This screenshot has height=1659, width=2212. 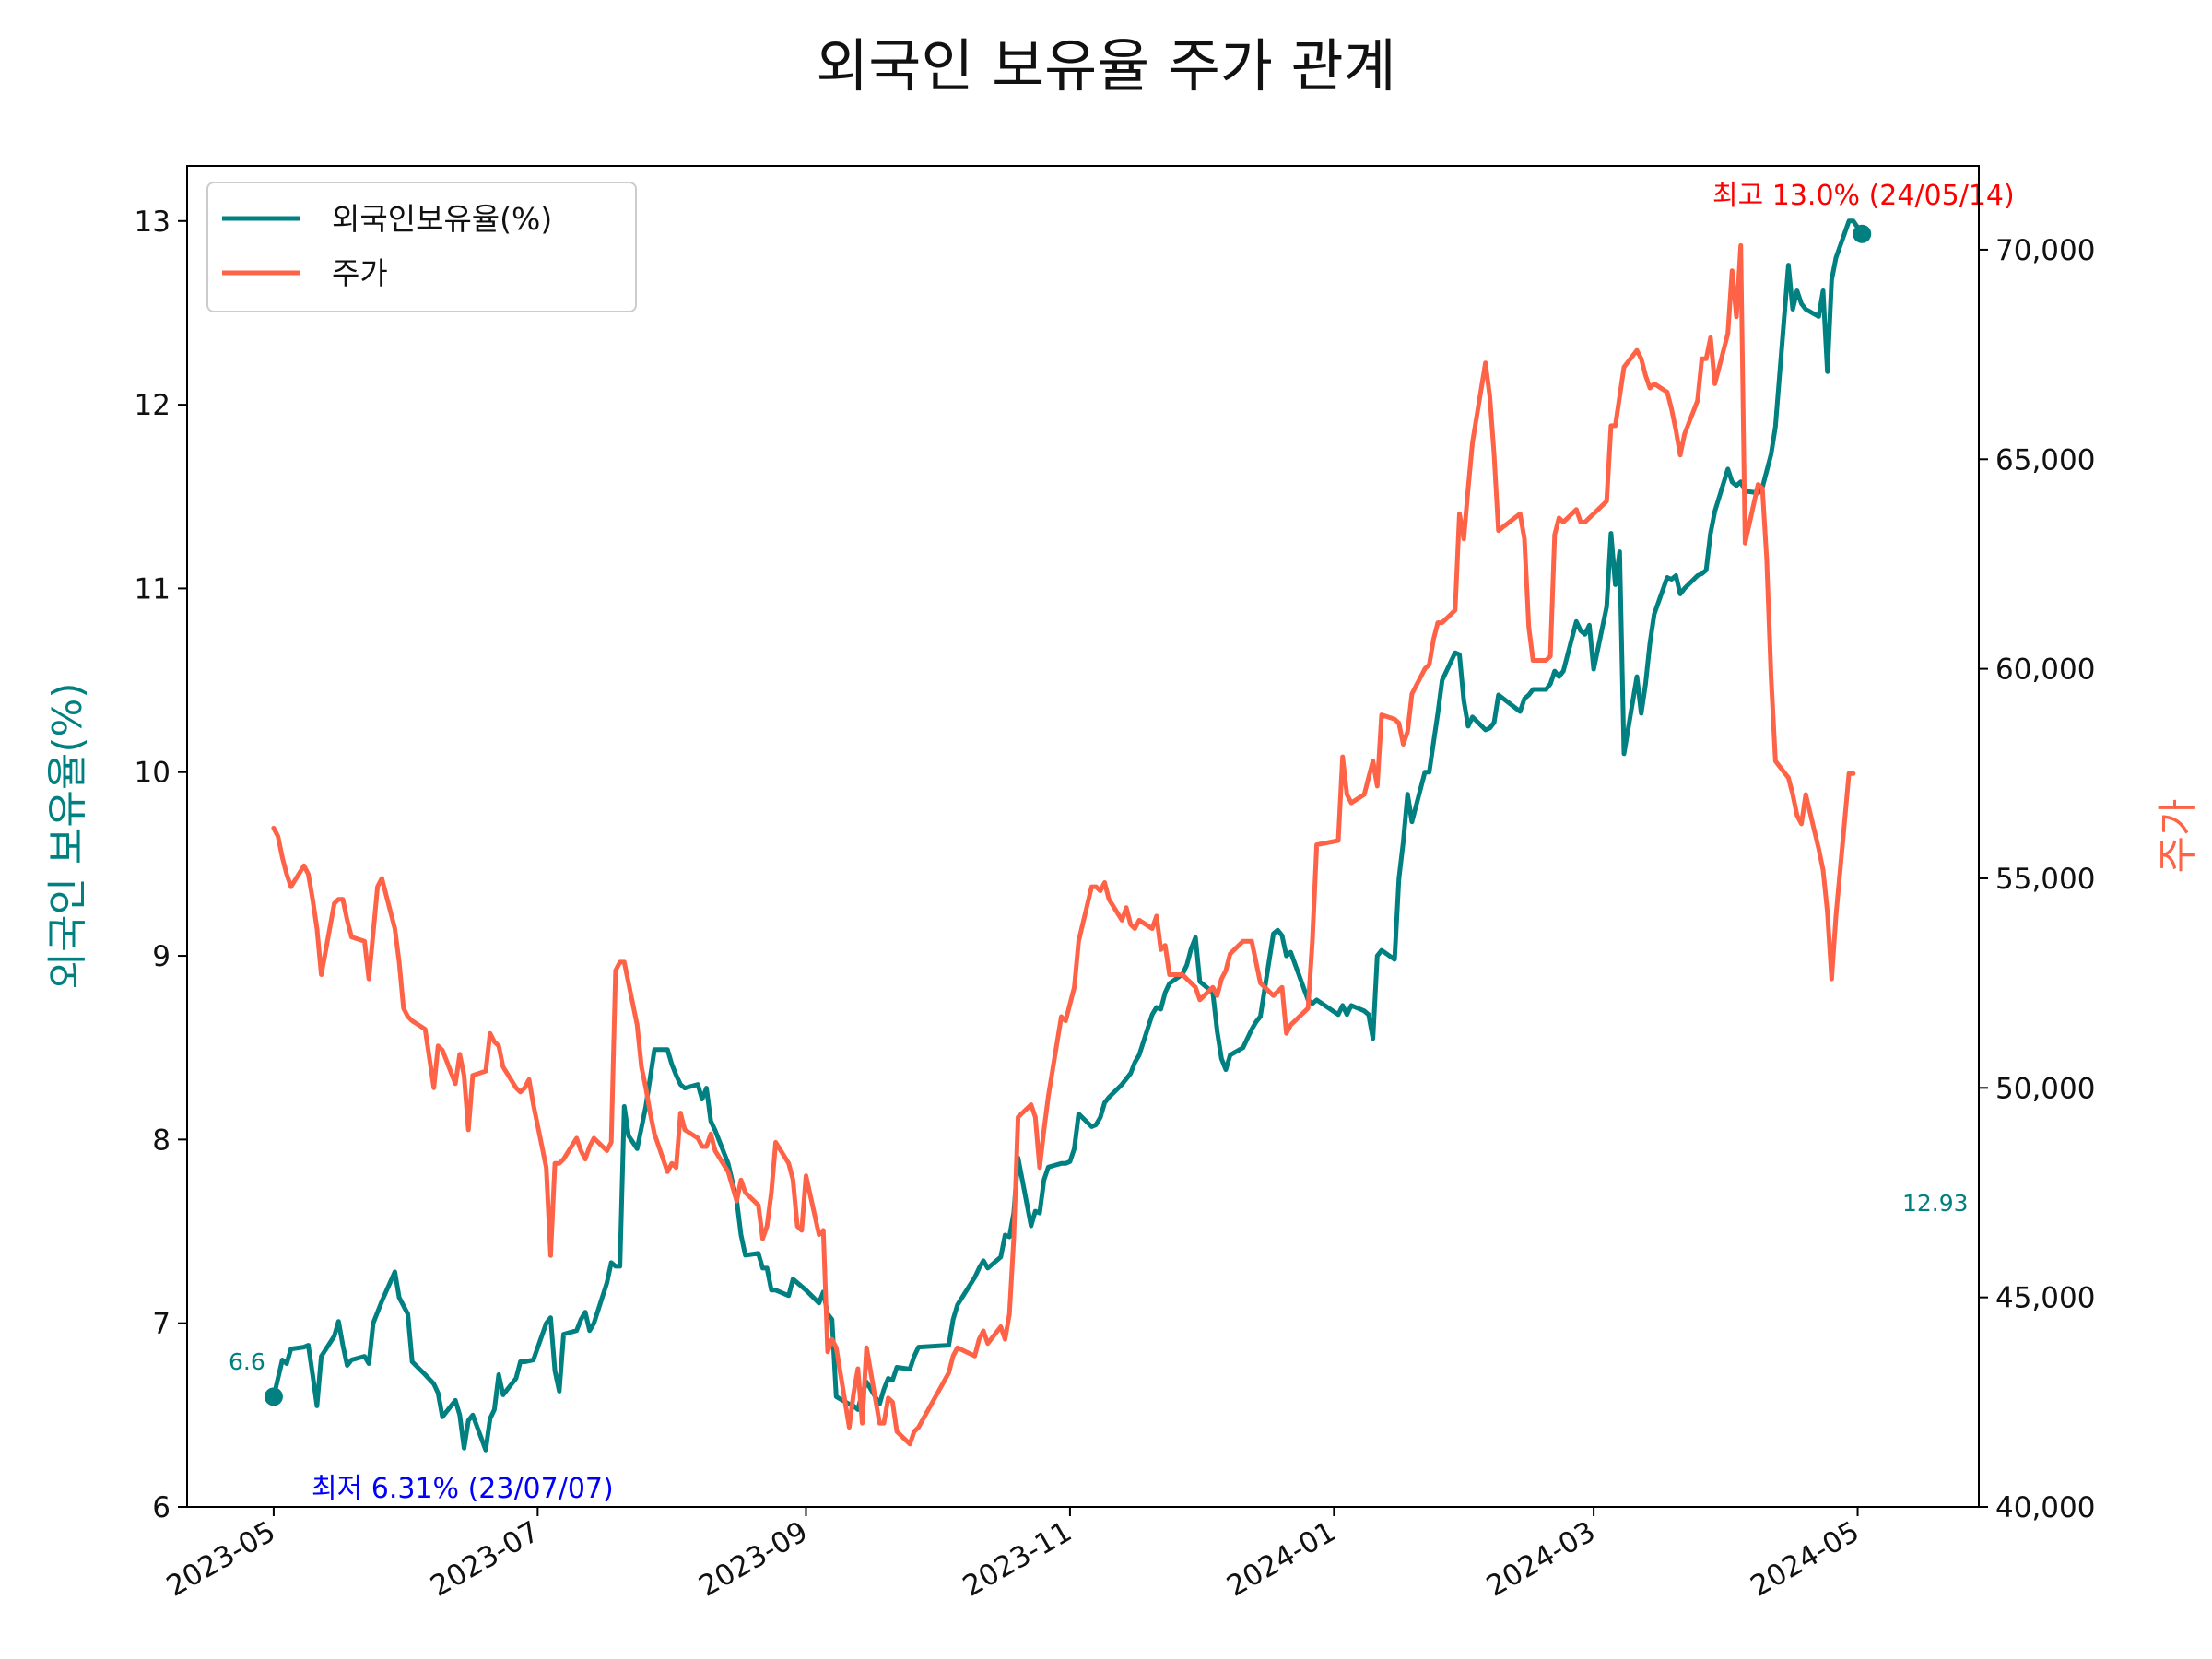 I want to click on left-y-tick-label: 13, so click(x=153, y=222).